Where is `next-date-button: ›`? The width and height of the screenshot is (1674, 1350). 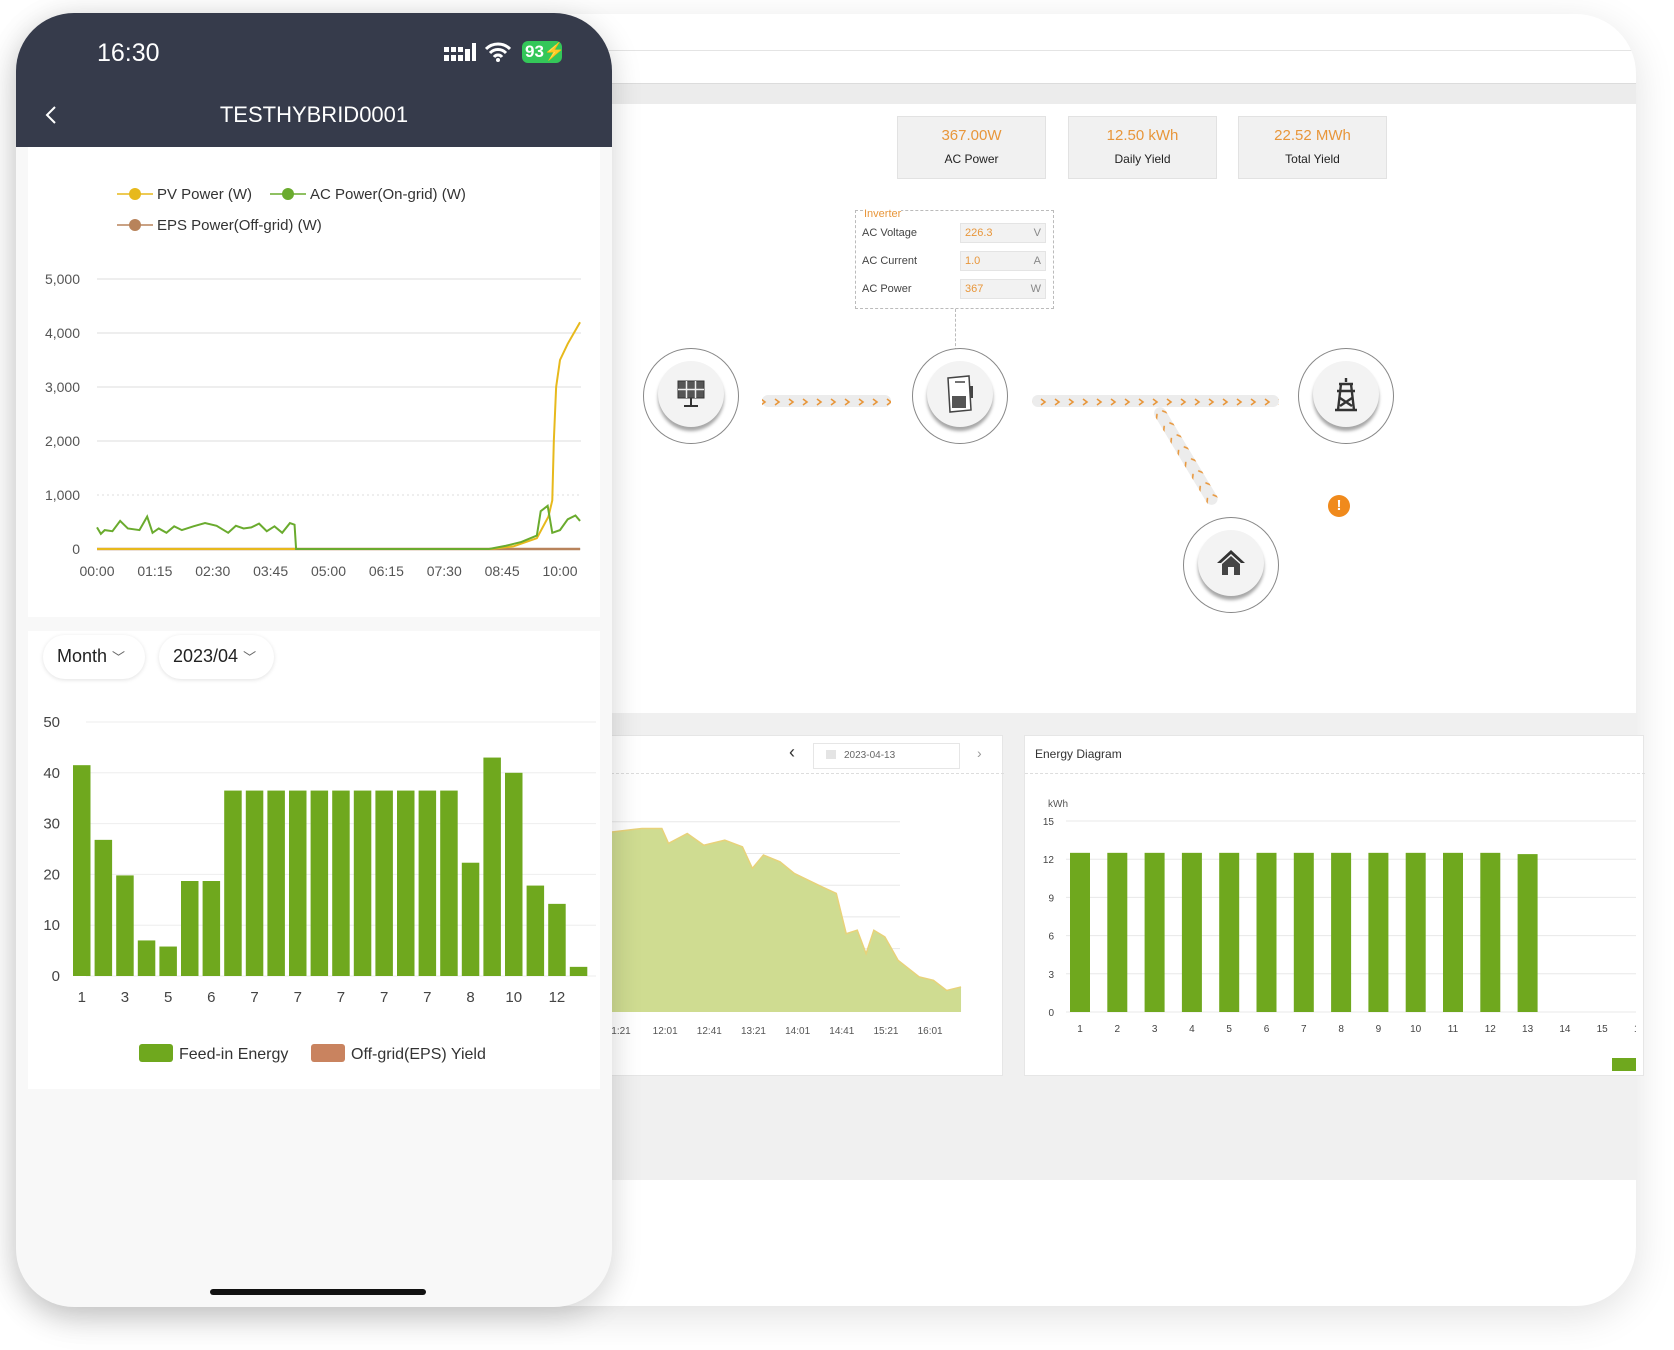
next-date-button: › is located at coordinates (979, 753).